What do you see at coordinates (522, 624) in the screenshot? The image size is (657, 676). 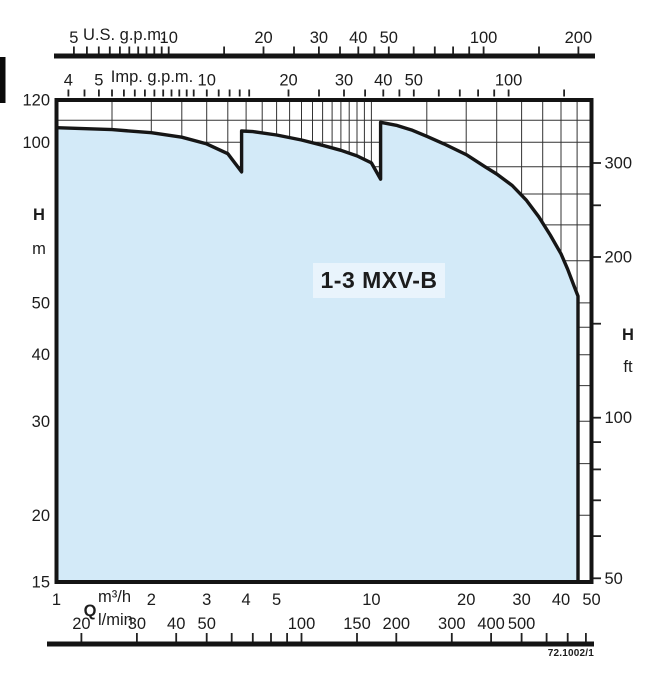 I see `lmin-tick-label: 500` at bounding box center [522, 624].